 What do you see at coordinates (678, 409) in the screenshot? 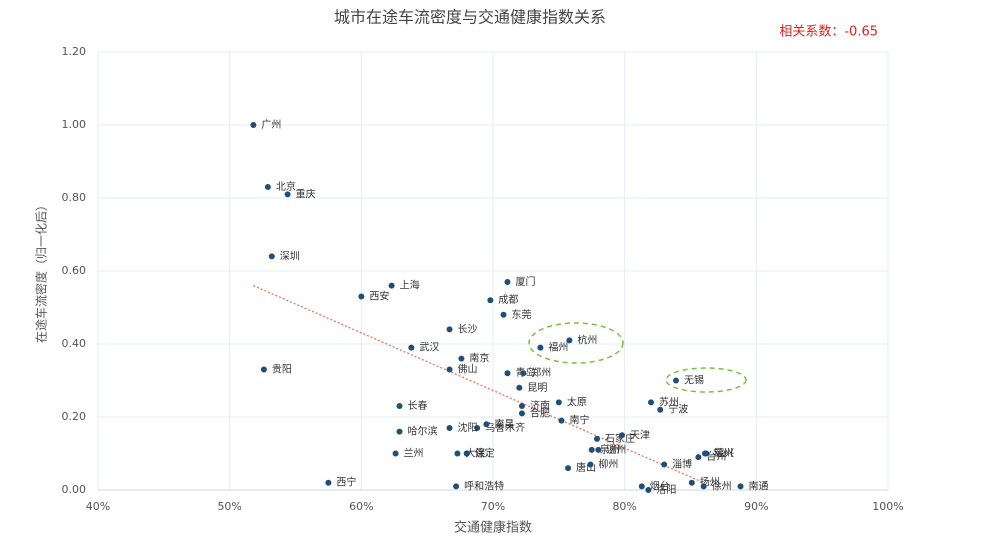
I see `point-label: 宁波` at bounding box center [678, 409].